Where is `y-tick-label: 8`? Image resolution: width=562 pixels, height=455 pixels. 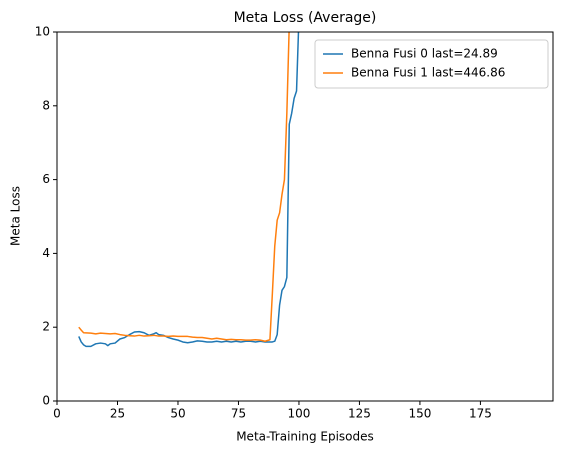 y-tick-label: 8 is located at coordinates (46, 105).